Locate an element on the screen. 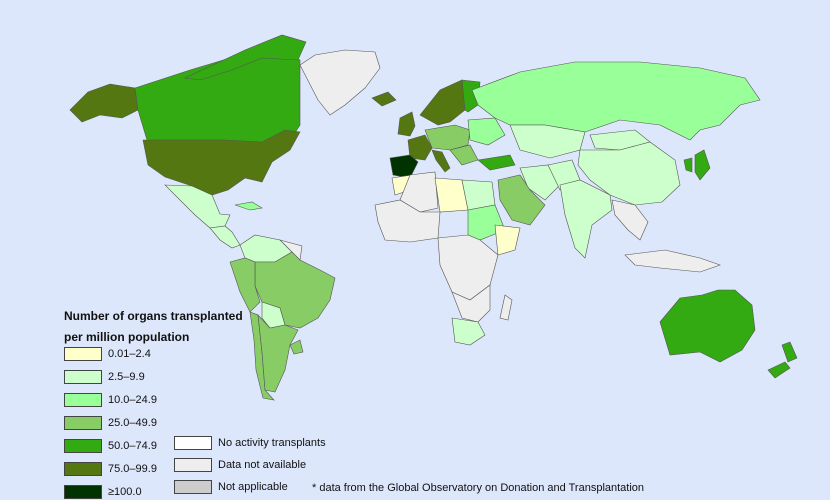  country-australia is located at coordinates (707, 326).